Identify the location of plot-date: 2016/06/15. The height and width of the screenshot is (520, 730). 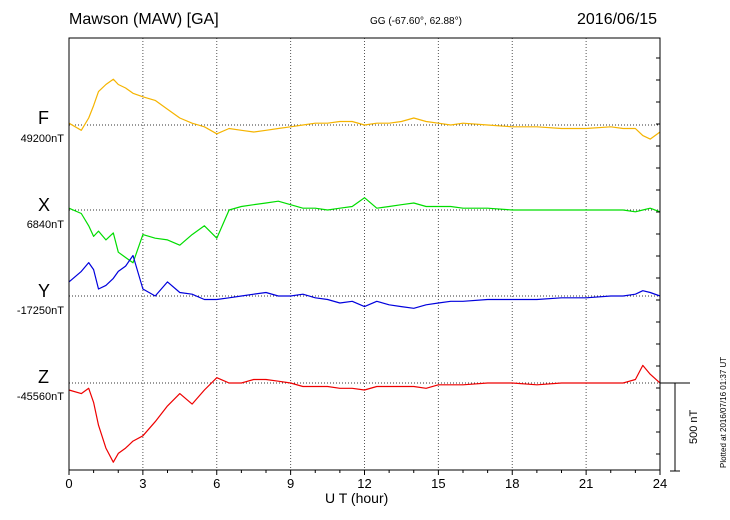
(617, 19).